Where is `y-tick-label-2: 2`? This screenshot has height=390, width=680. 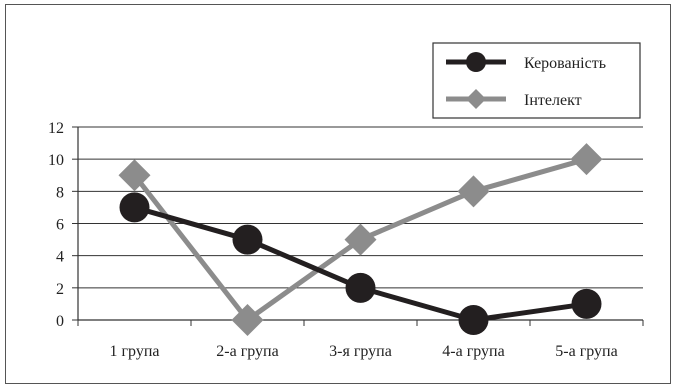 y-tick-label-2: 2 is located at coordinates (60, 289).